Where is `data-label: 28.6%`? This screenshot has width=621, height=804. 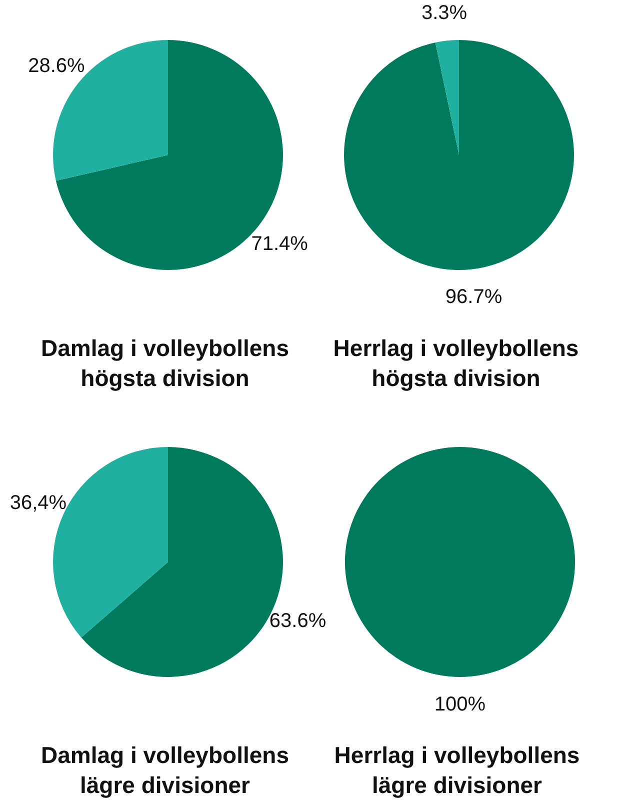 data-label: 28.6% is located at coordinates (56, 66).